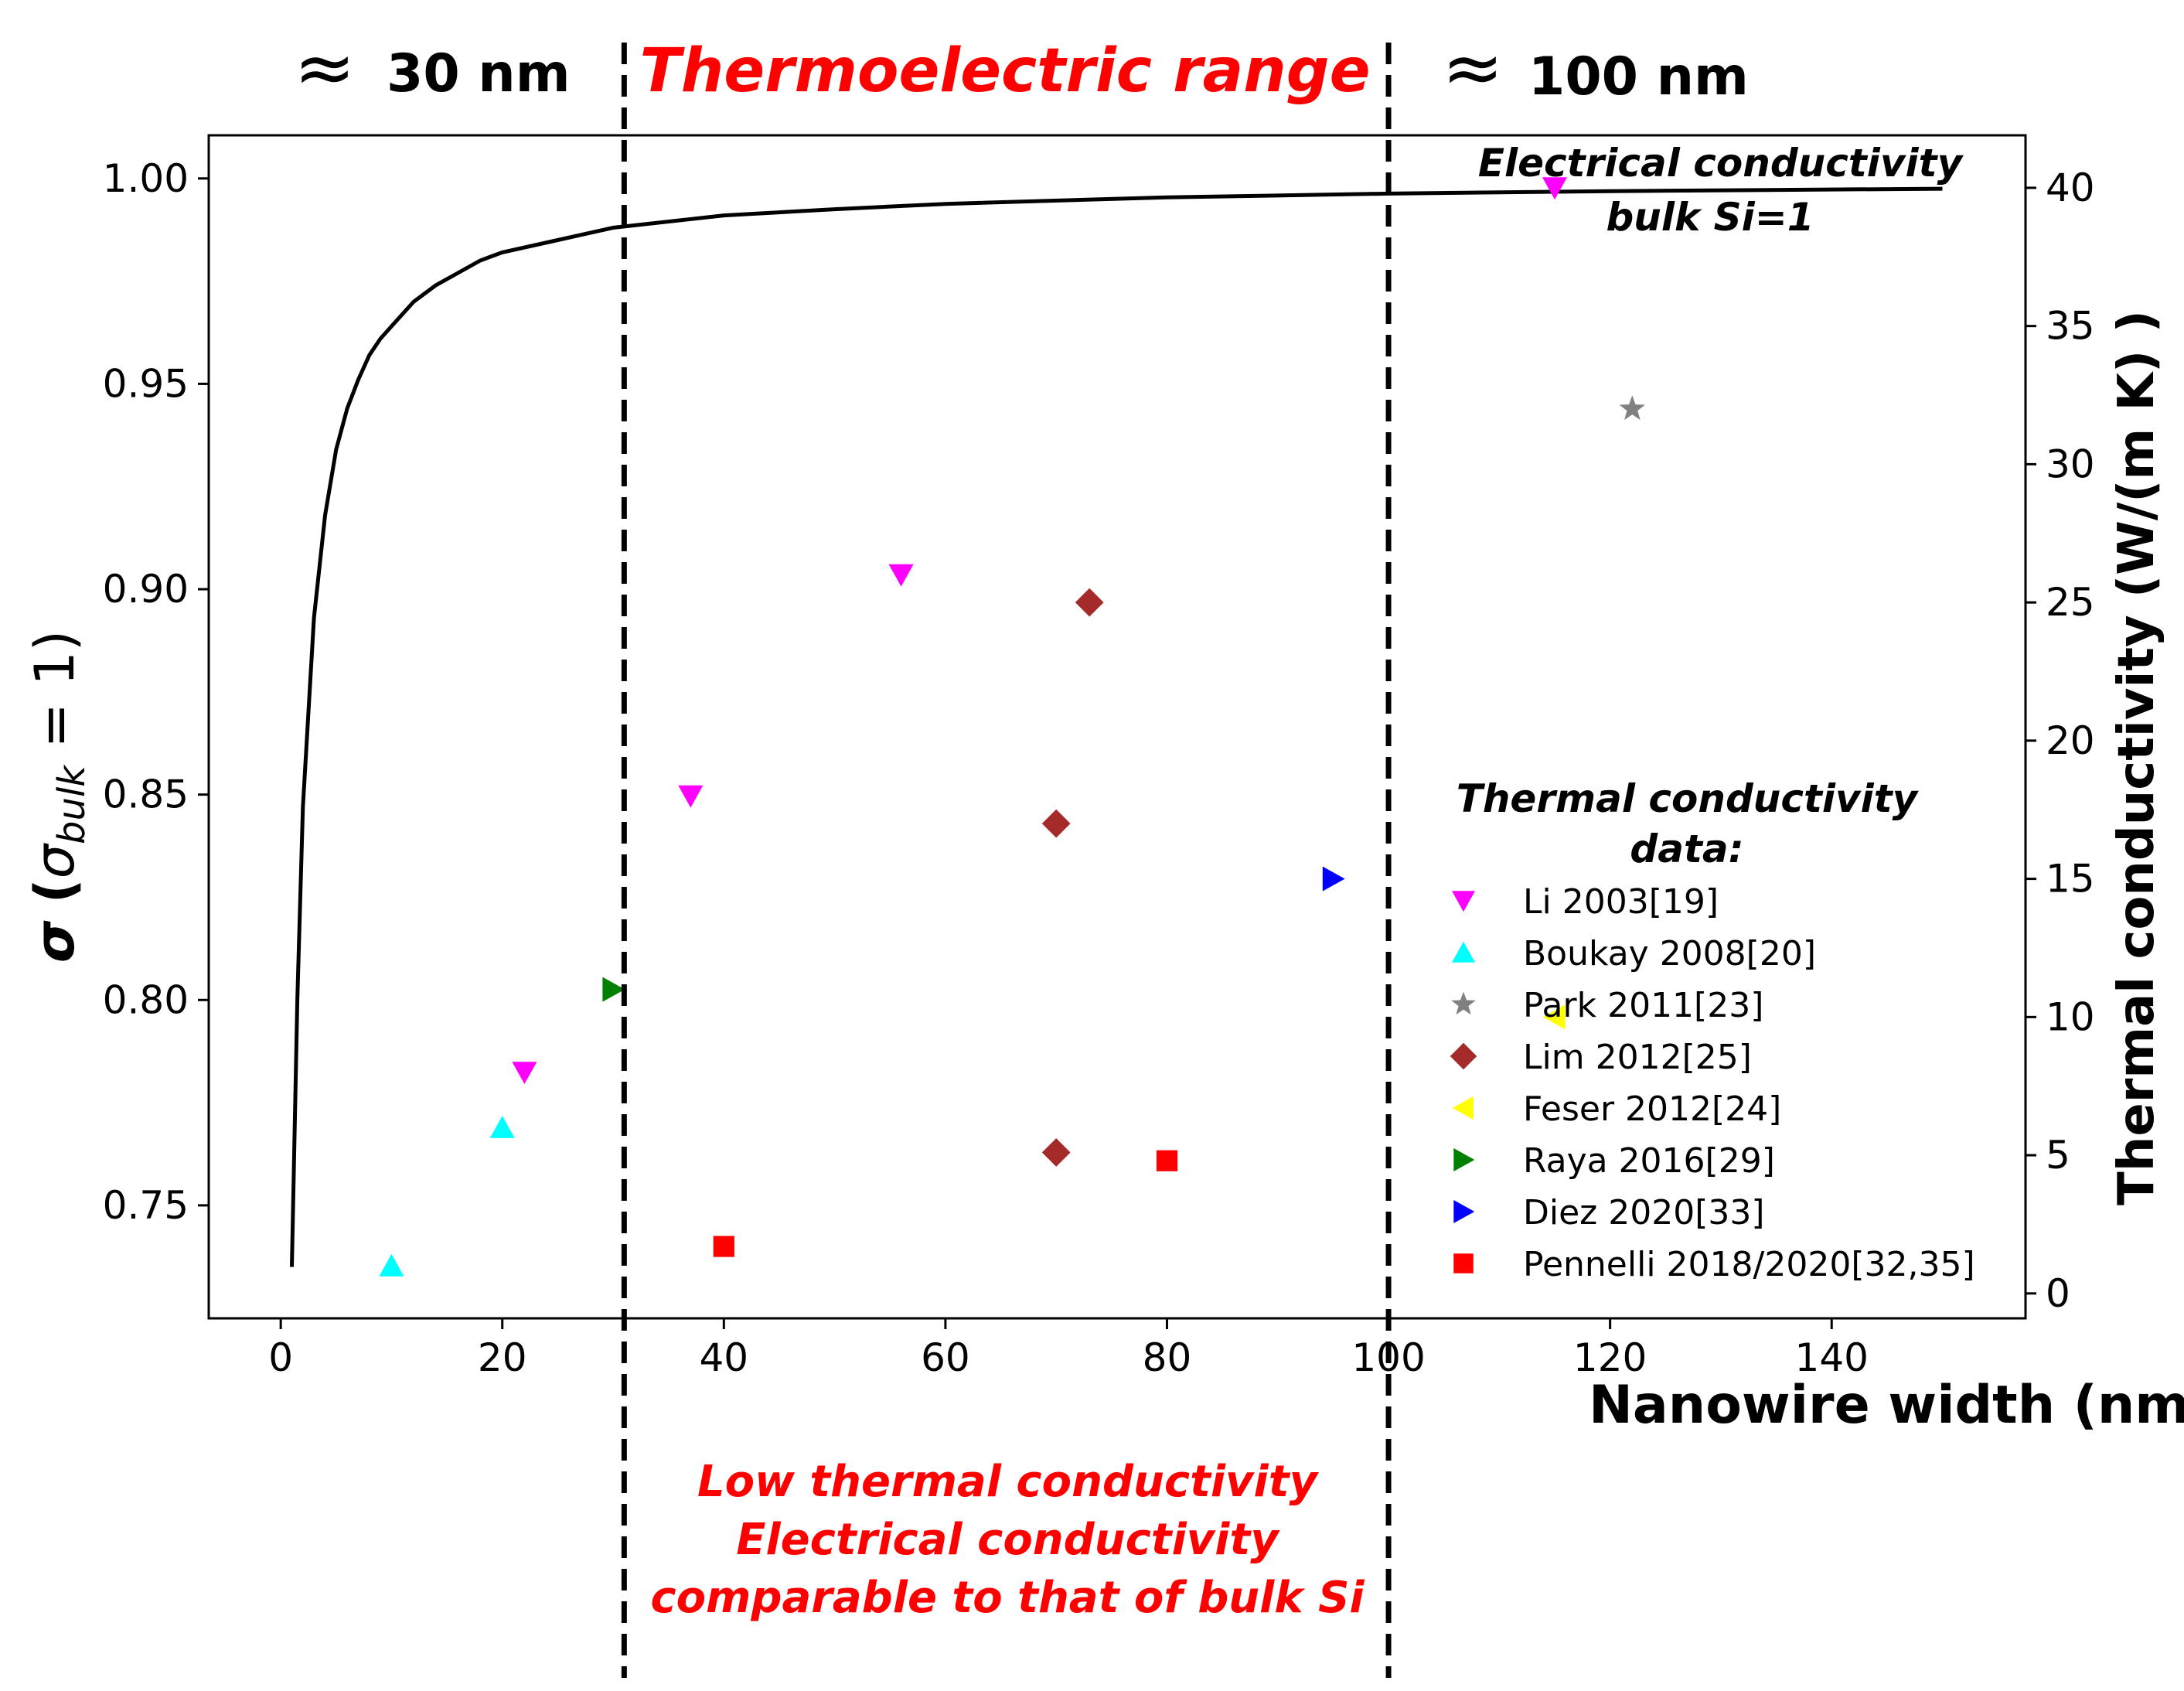 The height and width of the screenshot is (1691, 2184). Describe the element at coordinates (146, 794) in the screenshot. I see `y-left-tick-label: 0.85` at that location.